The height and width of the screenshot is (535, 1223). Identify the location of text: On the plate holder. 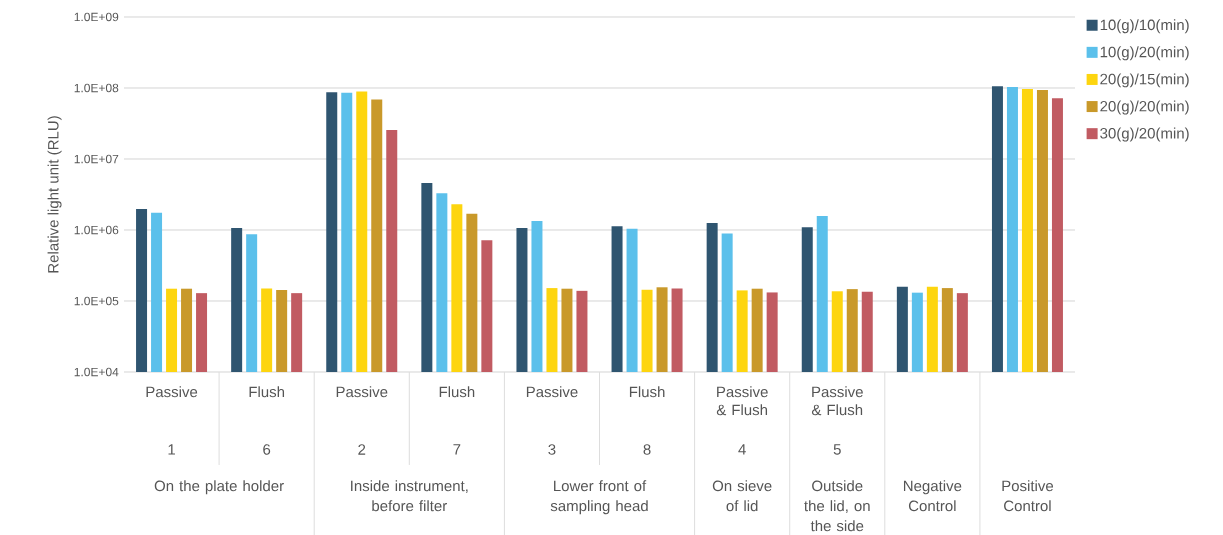
(219, 487).